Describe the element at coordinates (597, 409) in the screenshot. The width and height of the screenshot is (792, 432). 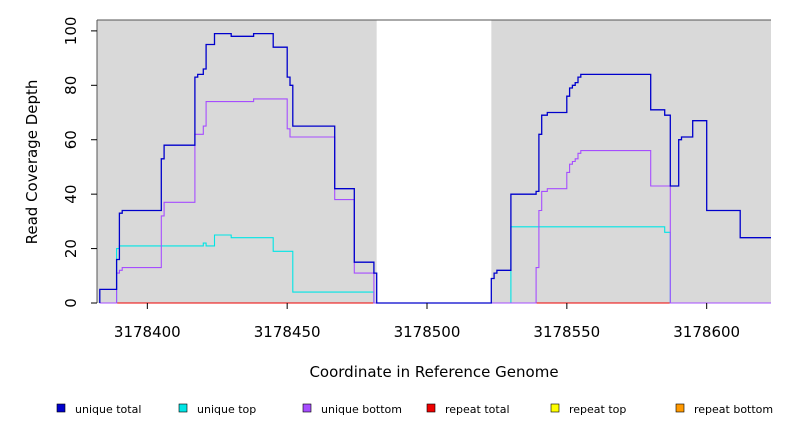
I see `legend-label-repeat-top: repeat top` at that location.